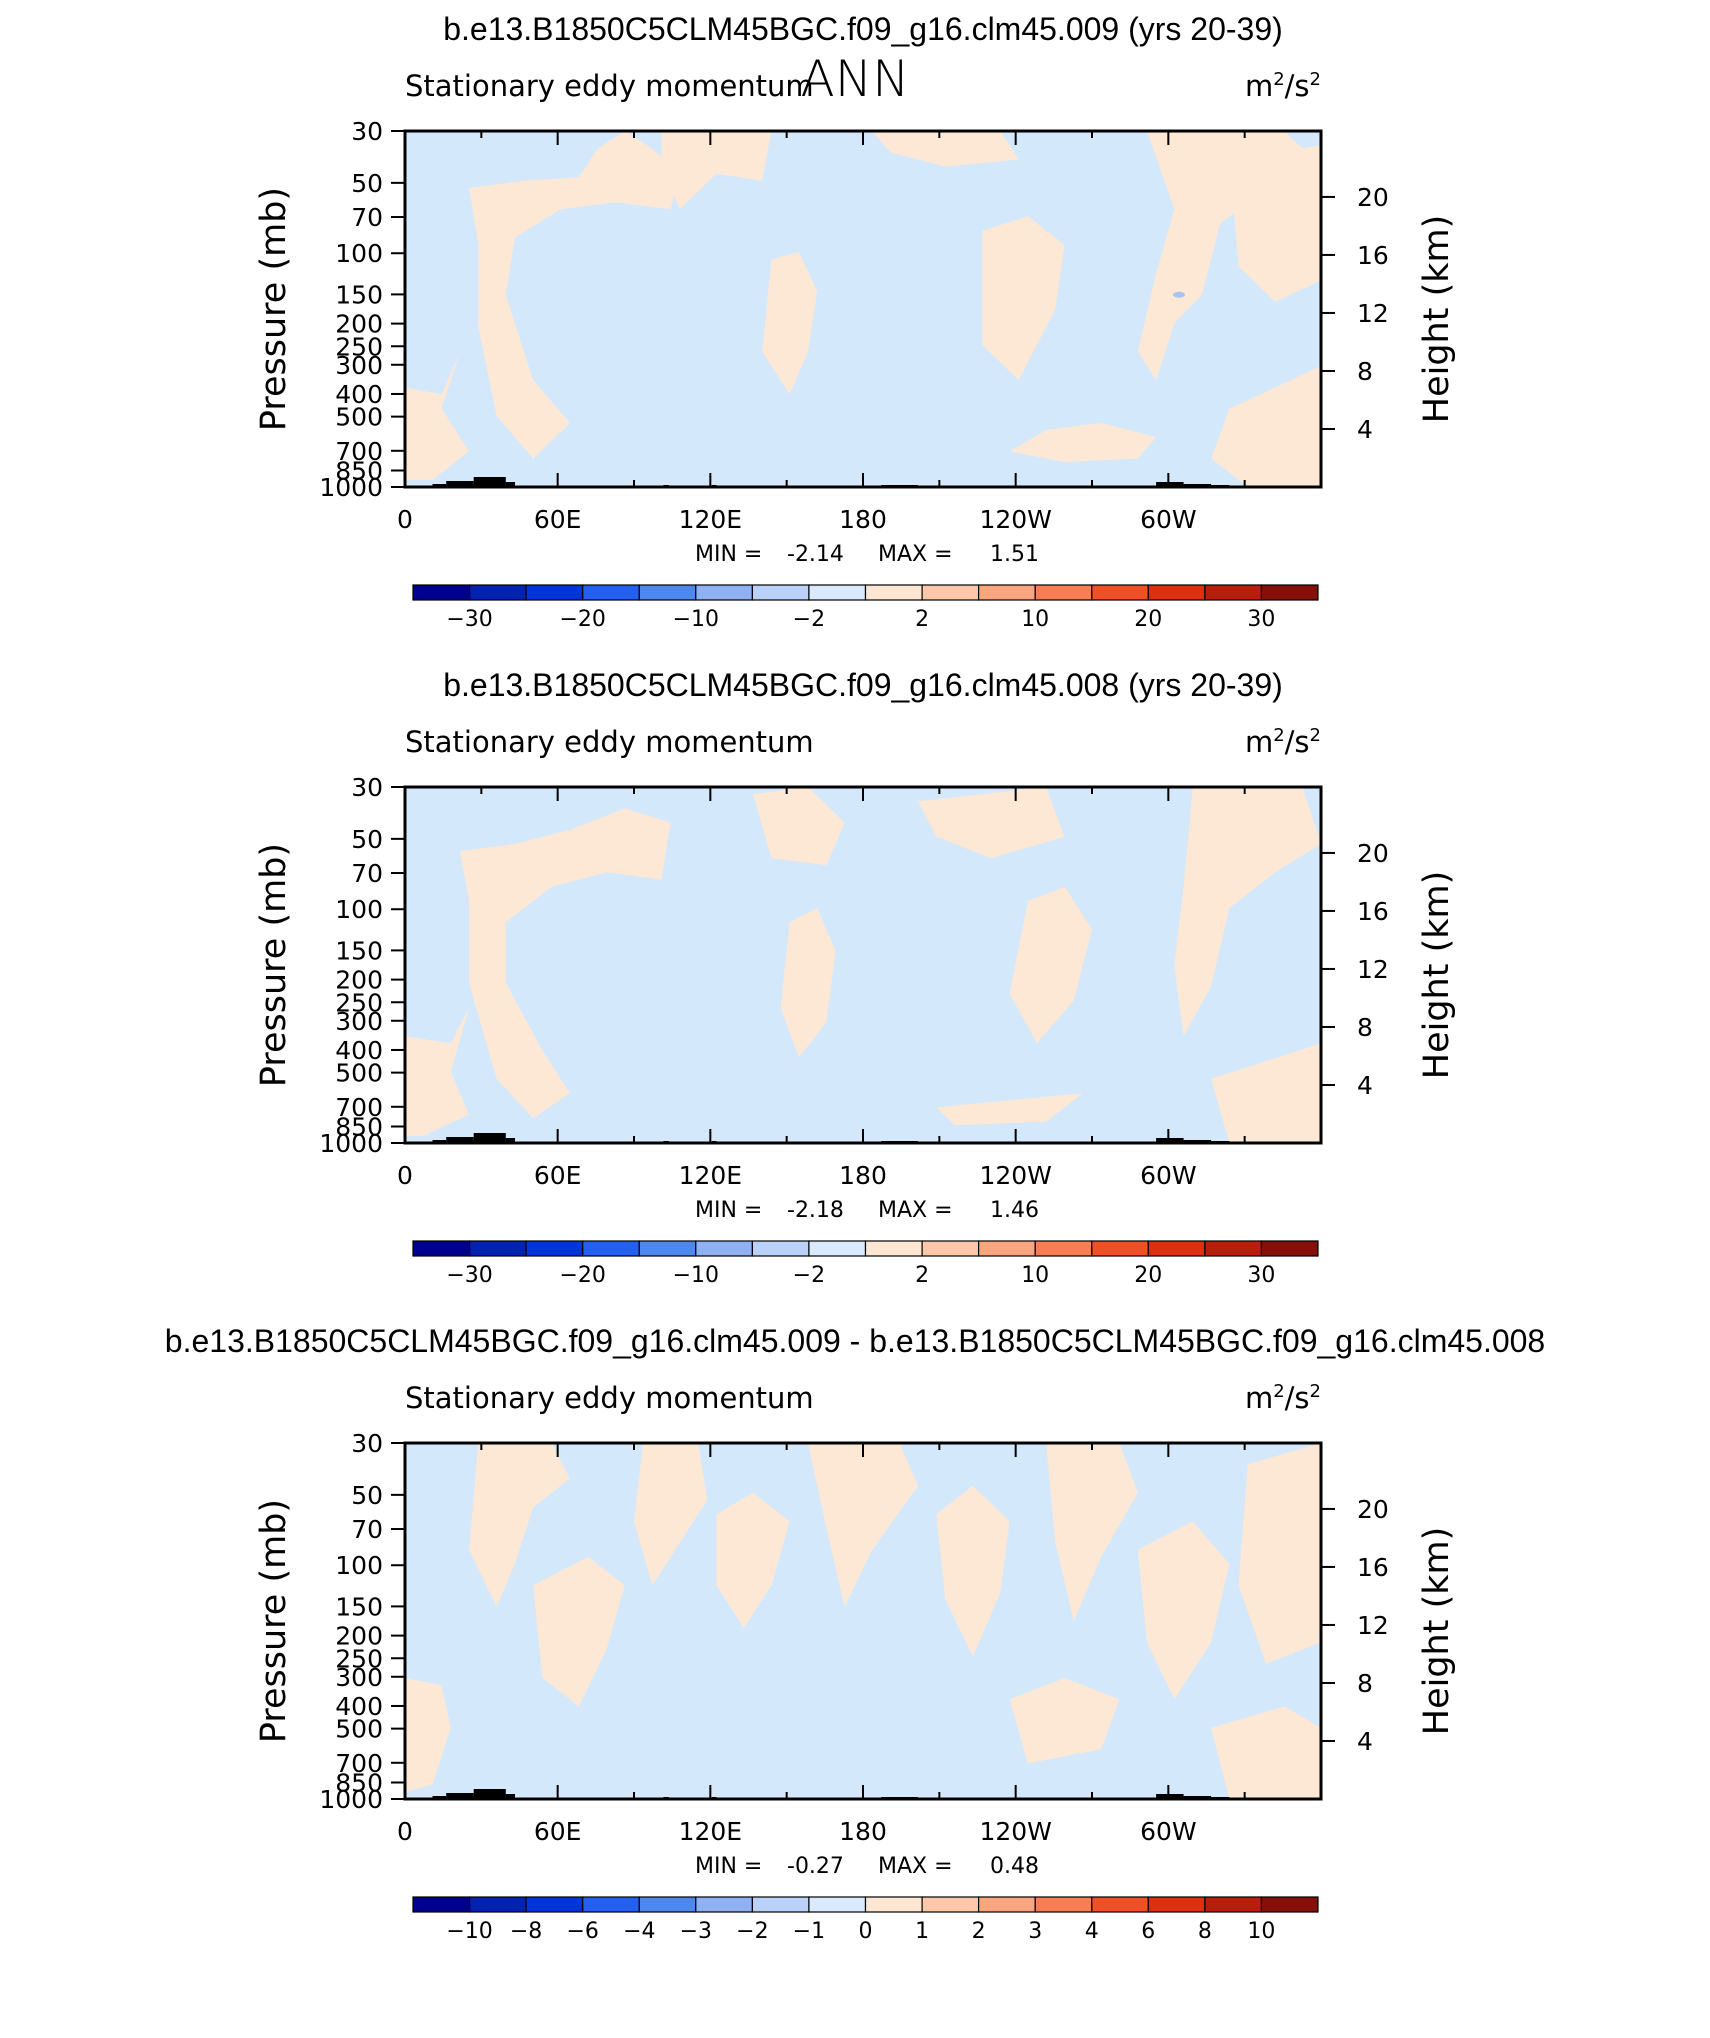  Describe the element at coordinates (1373, 1509) in the screenshot. I see `height-tick-label: 20` at that location.